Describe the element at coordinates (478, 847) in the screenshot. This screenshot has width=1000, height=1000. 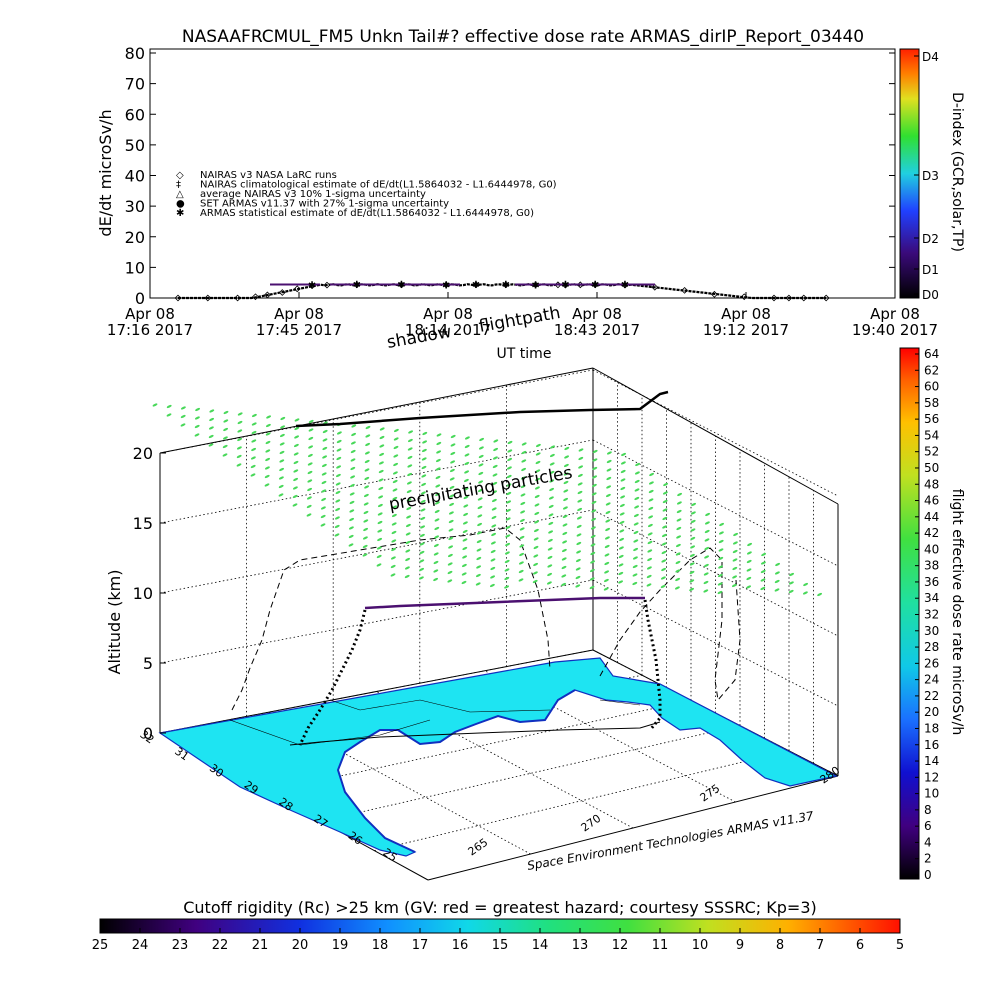
I see `lon-tick-label: 265` at that location.